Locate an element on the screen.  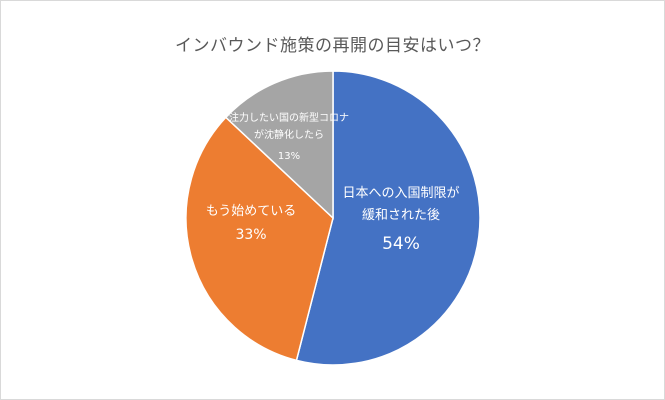
slice-2-label-line-1: が沈静化したら is located at coordinates (289, 134).